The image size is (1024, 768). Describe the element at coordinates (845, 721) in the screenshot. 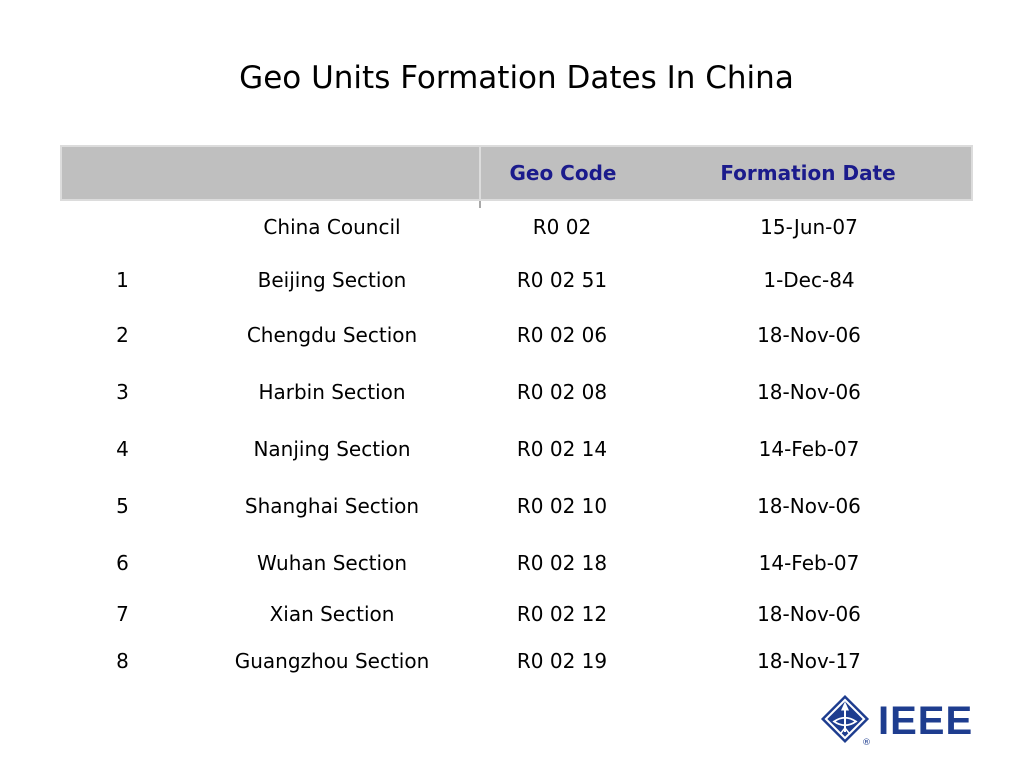

I see `ieee-diamond-icon: ®` at that location.